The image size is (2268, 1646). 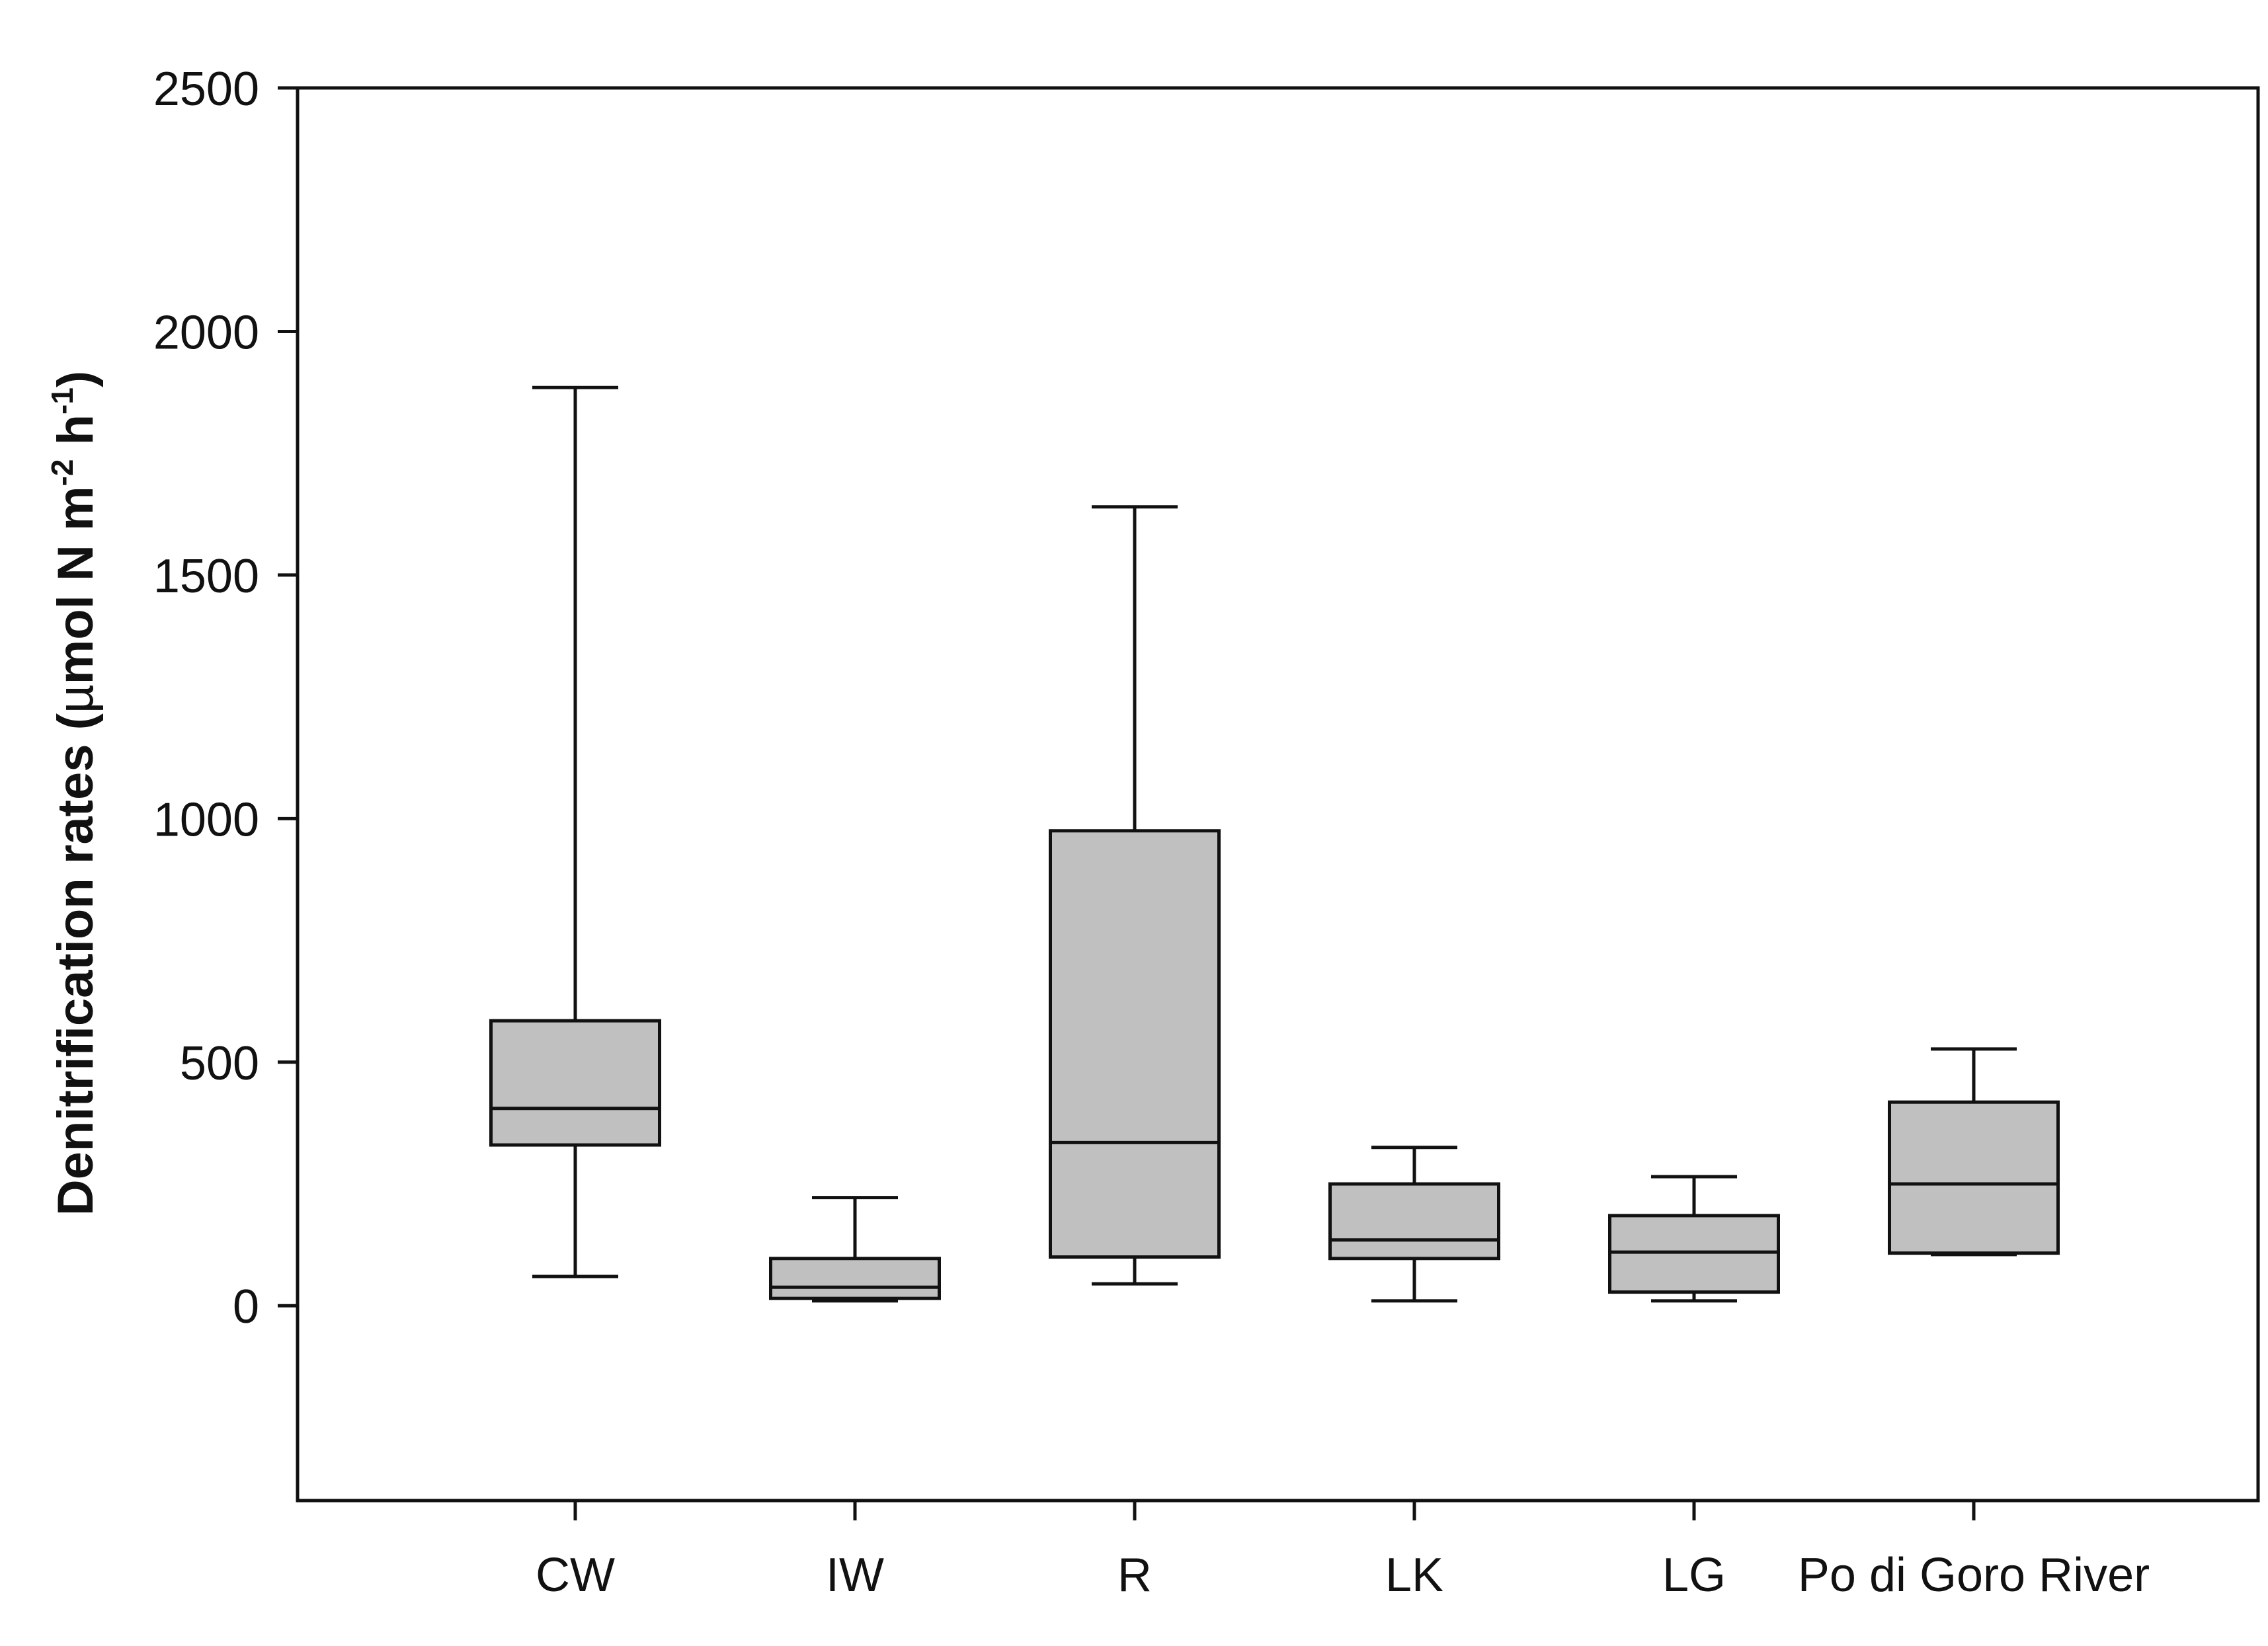 I want to click on x-category-label: Po di Goro River, so click(x=1974, y=1576).